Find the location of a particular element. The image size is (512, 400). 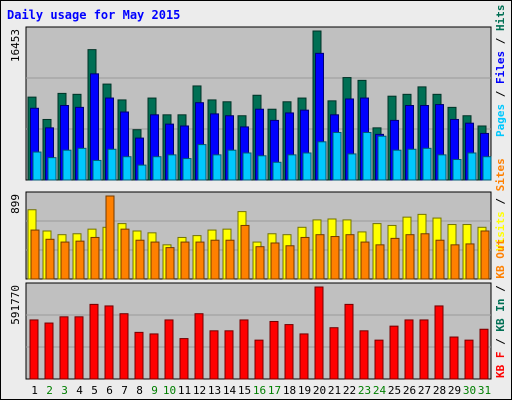

legend-top: Pages / Files / Hits is located at coordinates (500, 71).